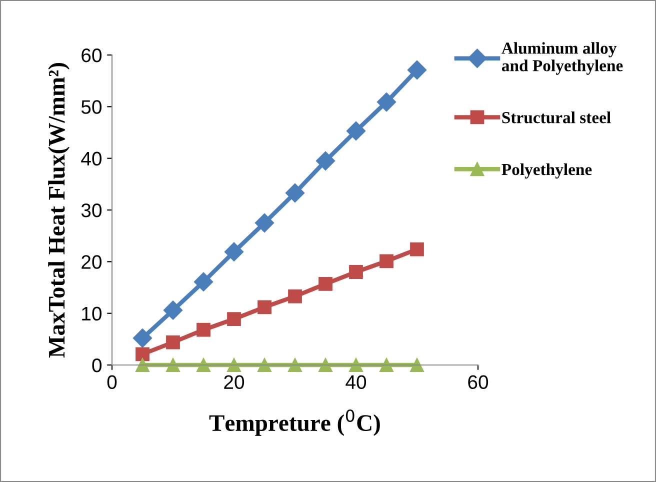 The width and height of the screenshot is (656, 482). Describe the element at coordinates (91, 159) in the screenshot. I see `y-tick-label: 40` at that location.